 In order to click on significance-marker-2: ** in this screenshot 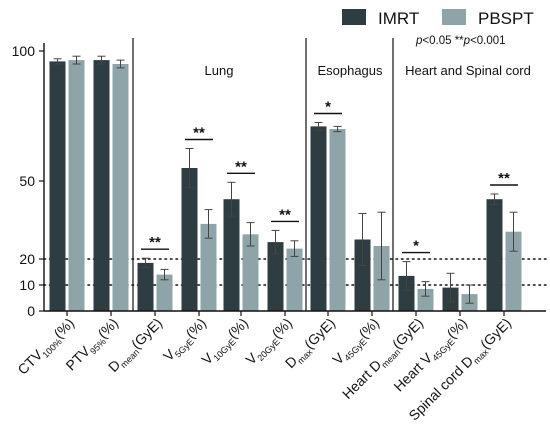, I will do `click(155, 242)`.